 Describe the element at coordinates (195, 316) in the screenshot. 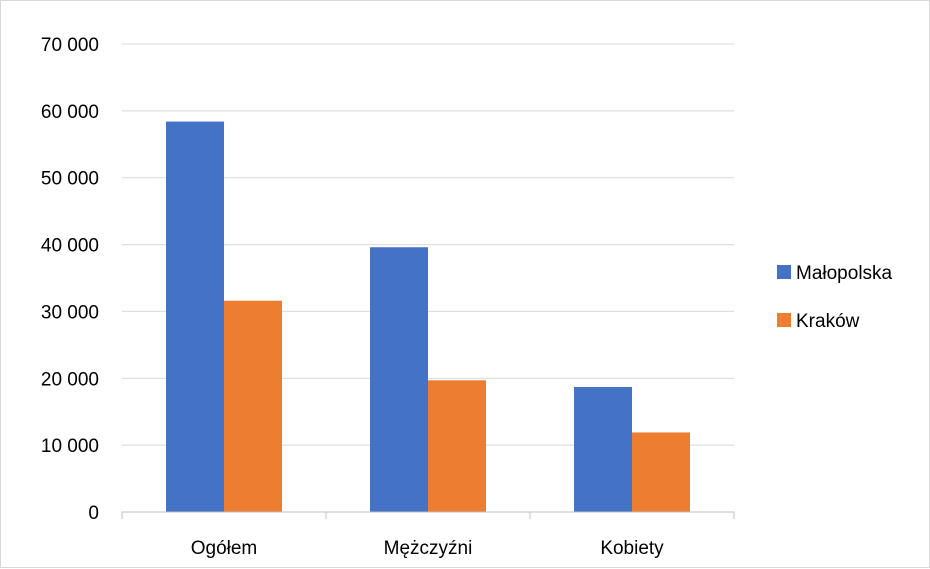

I see `bar-małopolska-0` at that location.